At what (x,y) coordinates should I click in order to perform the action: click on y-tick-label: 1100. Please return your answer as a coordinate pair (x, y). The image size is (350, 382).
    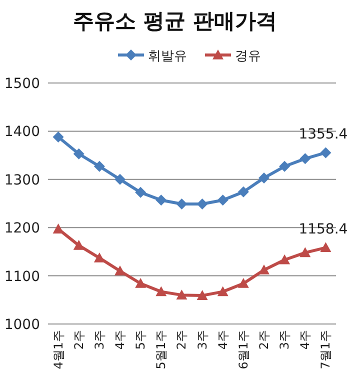
    Looking at the image, I should click on (22, 276).